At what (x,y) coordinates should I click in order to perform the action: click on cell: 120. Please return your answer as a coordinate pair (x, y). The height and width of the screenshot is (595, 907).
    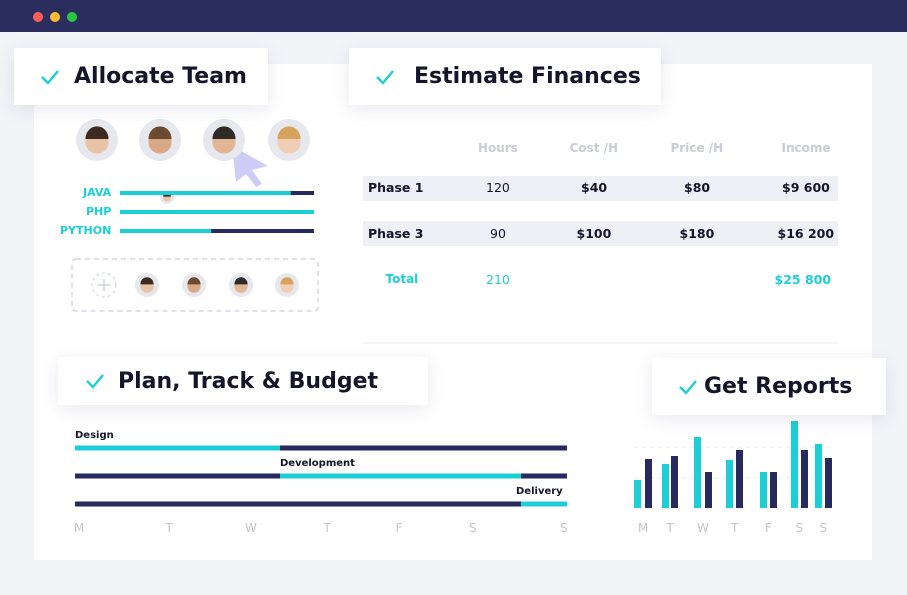
    Looking at the image, I should click on (498, 187).